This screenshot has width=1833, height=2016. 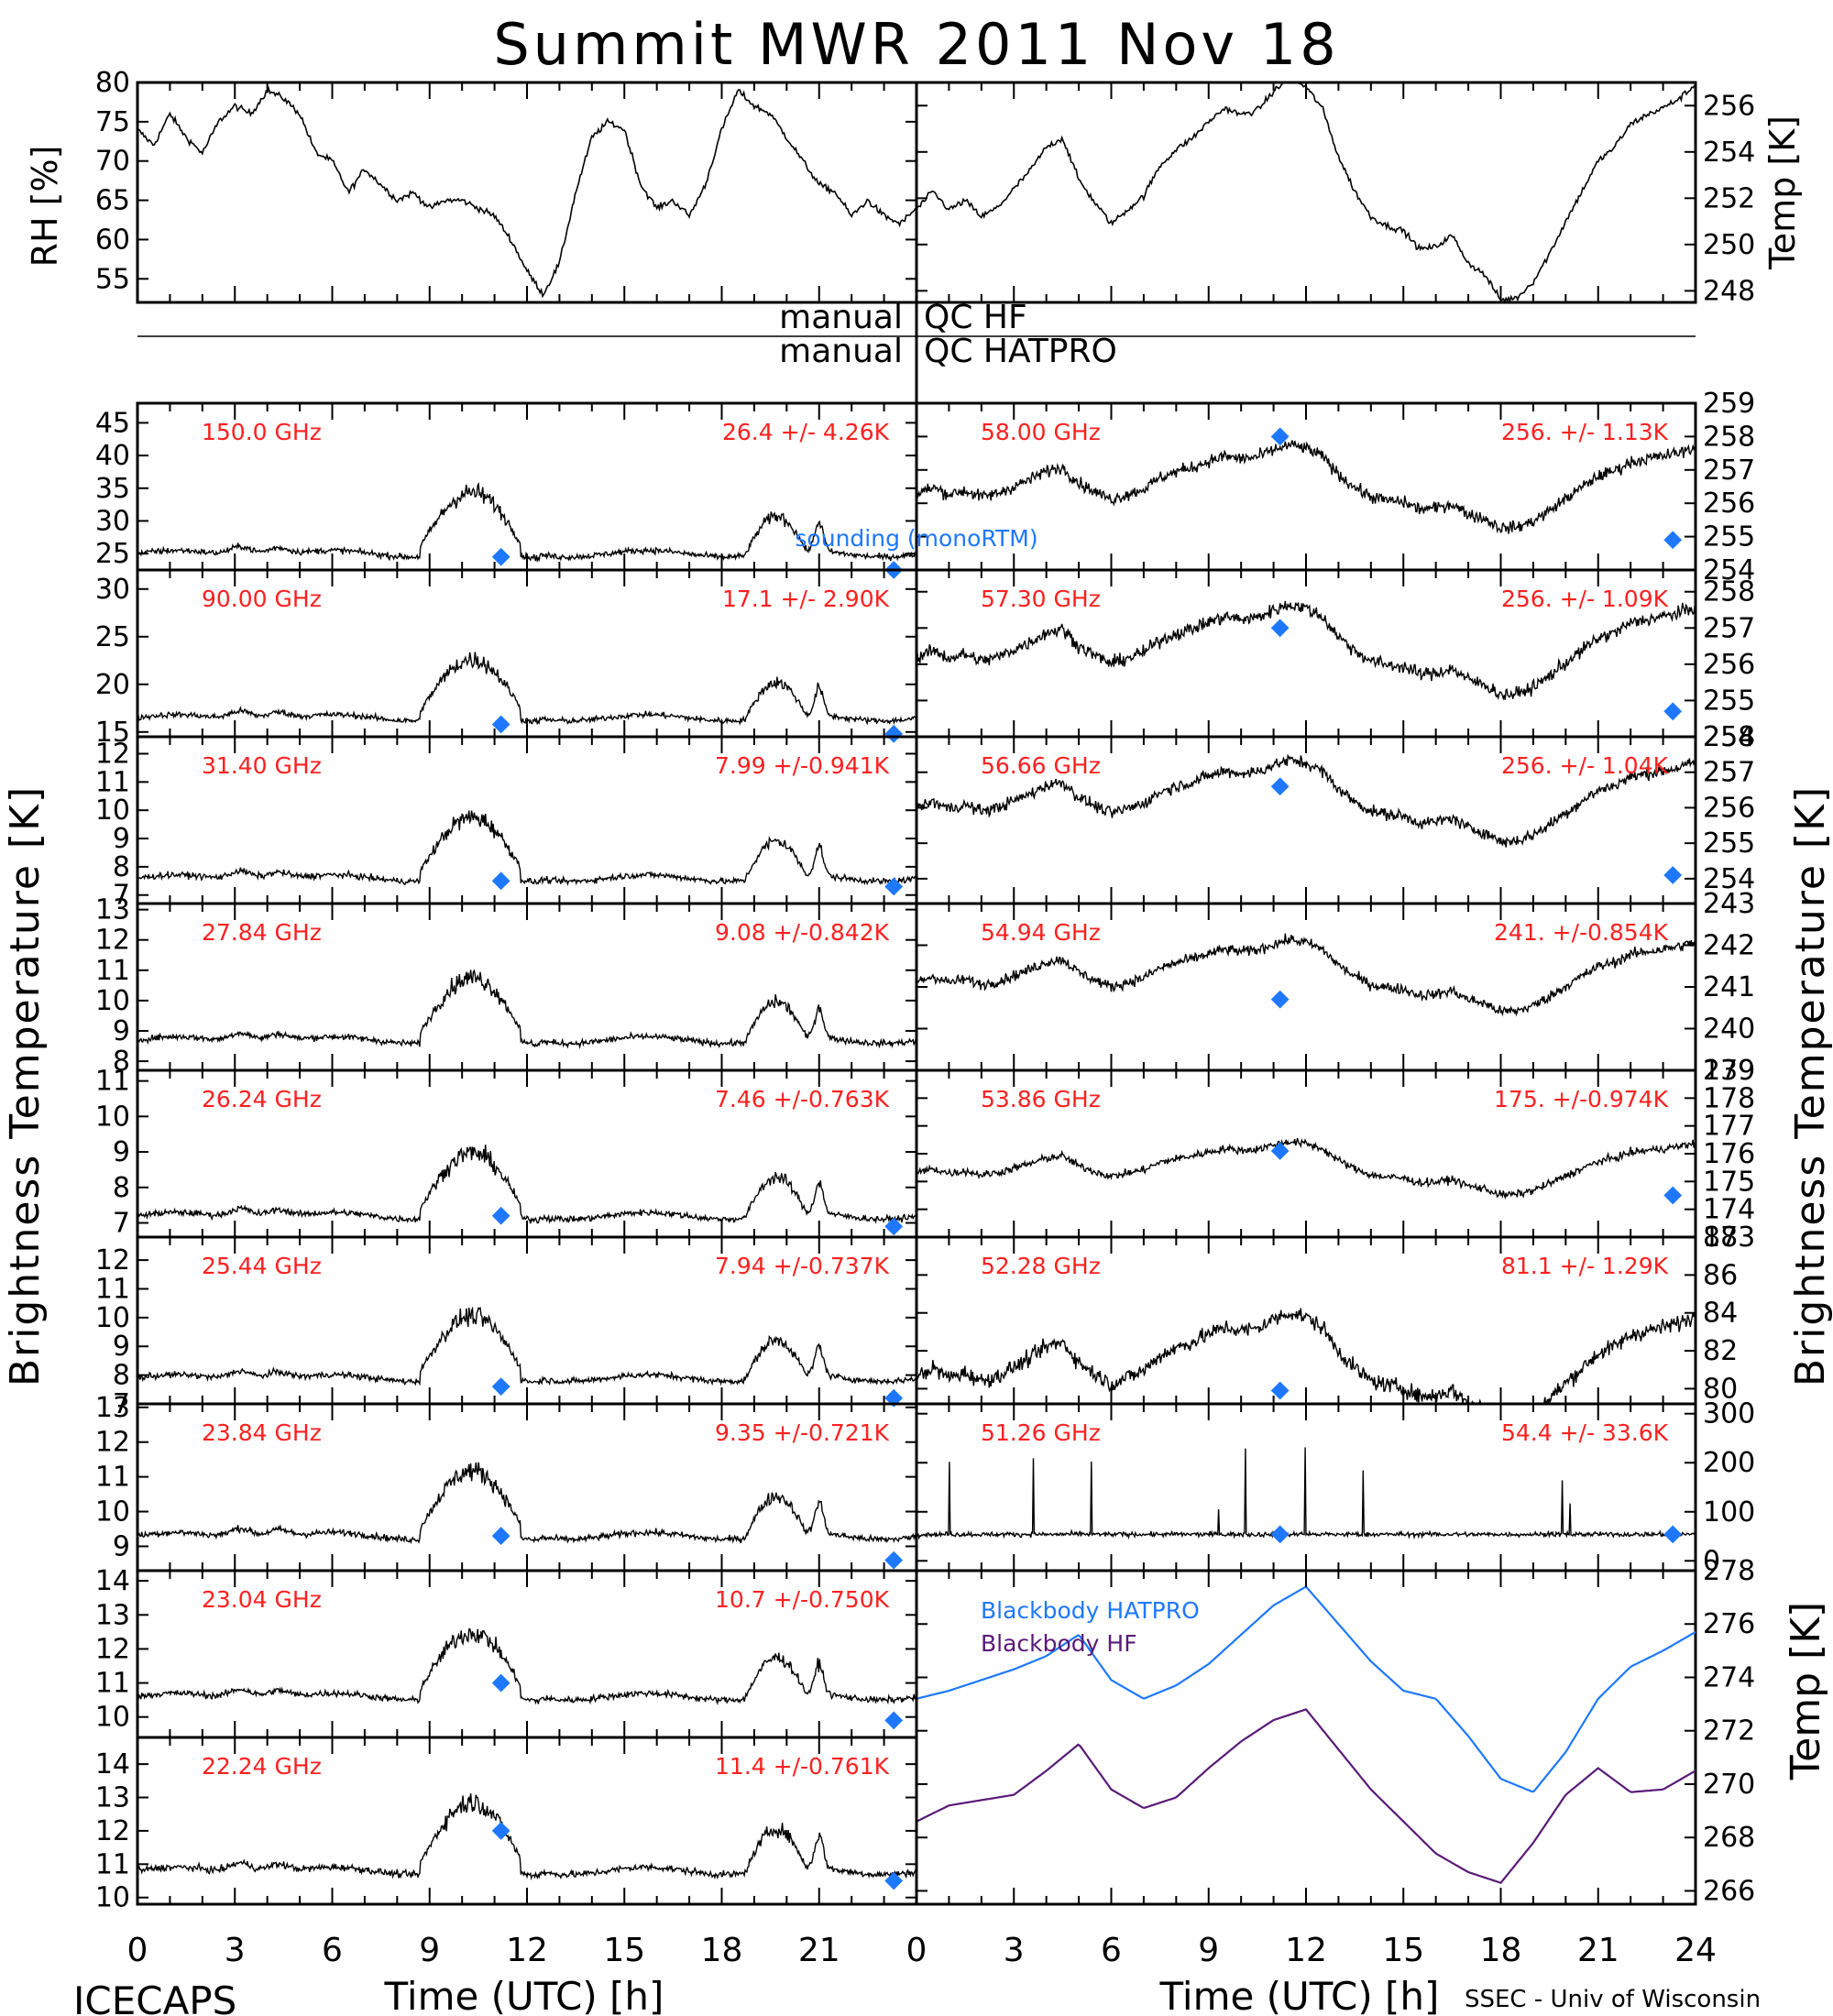 I want to click on rh-axis-label: RH [%], so click(x=45, y=207).